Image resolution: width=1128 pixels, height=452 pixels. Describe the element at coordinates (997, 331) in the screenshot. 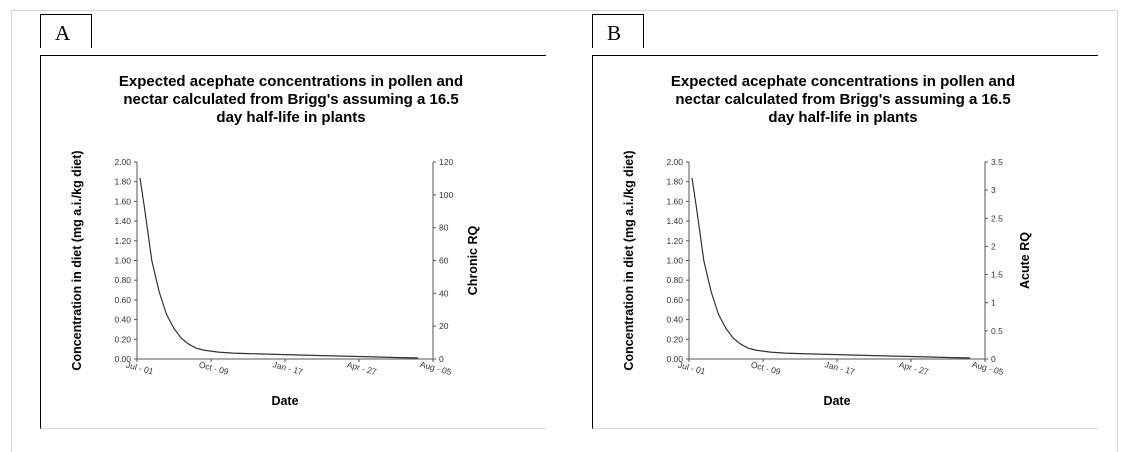

I see `y2-tick-label: 0.5` at that location.